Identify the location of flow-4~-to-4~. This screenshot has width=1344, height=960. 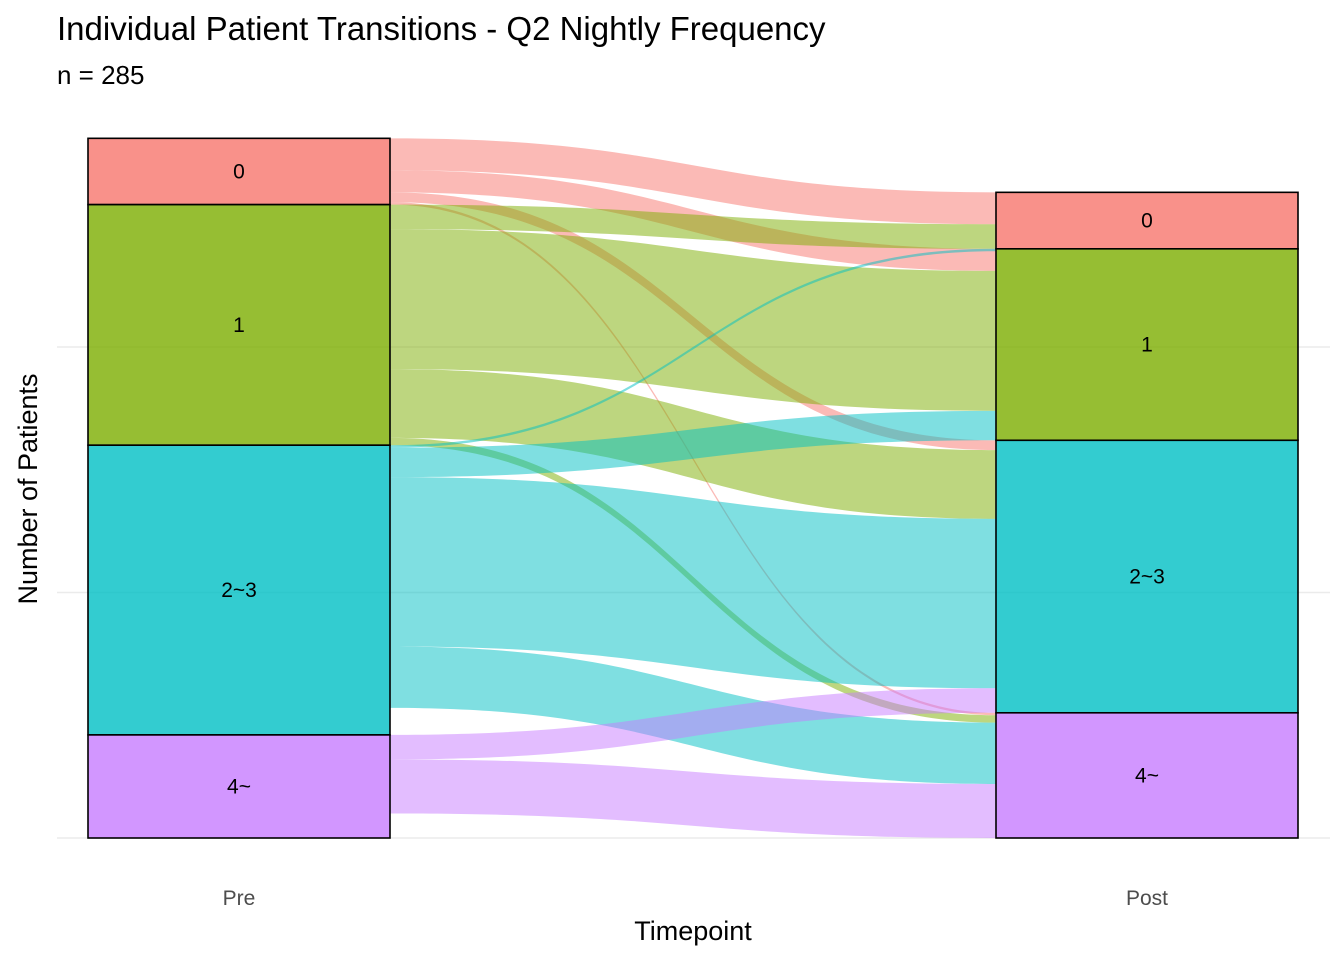
(693, 798).